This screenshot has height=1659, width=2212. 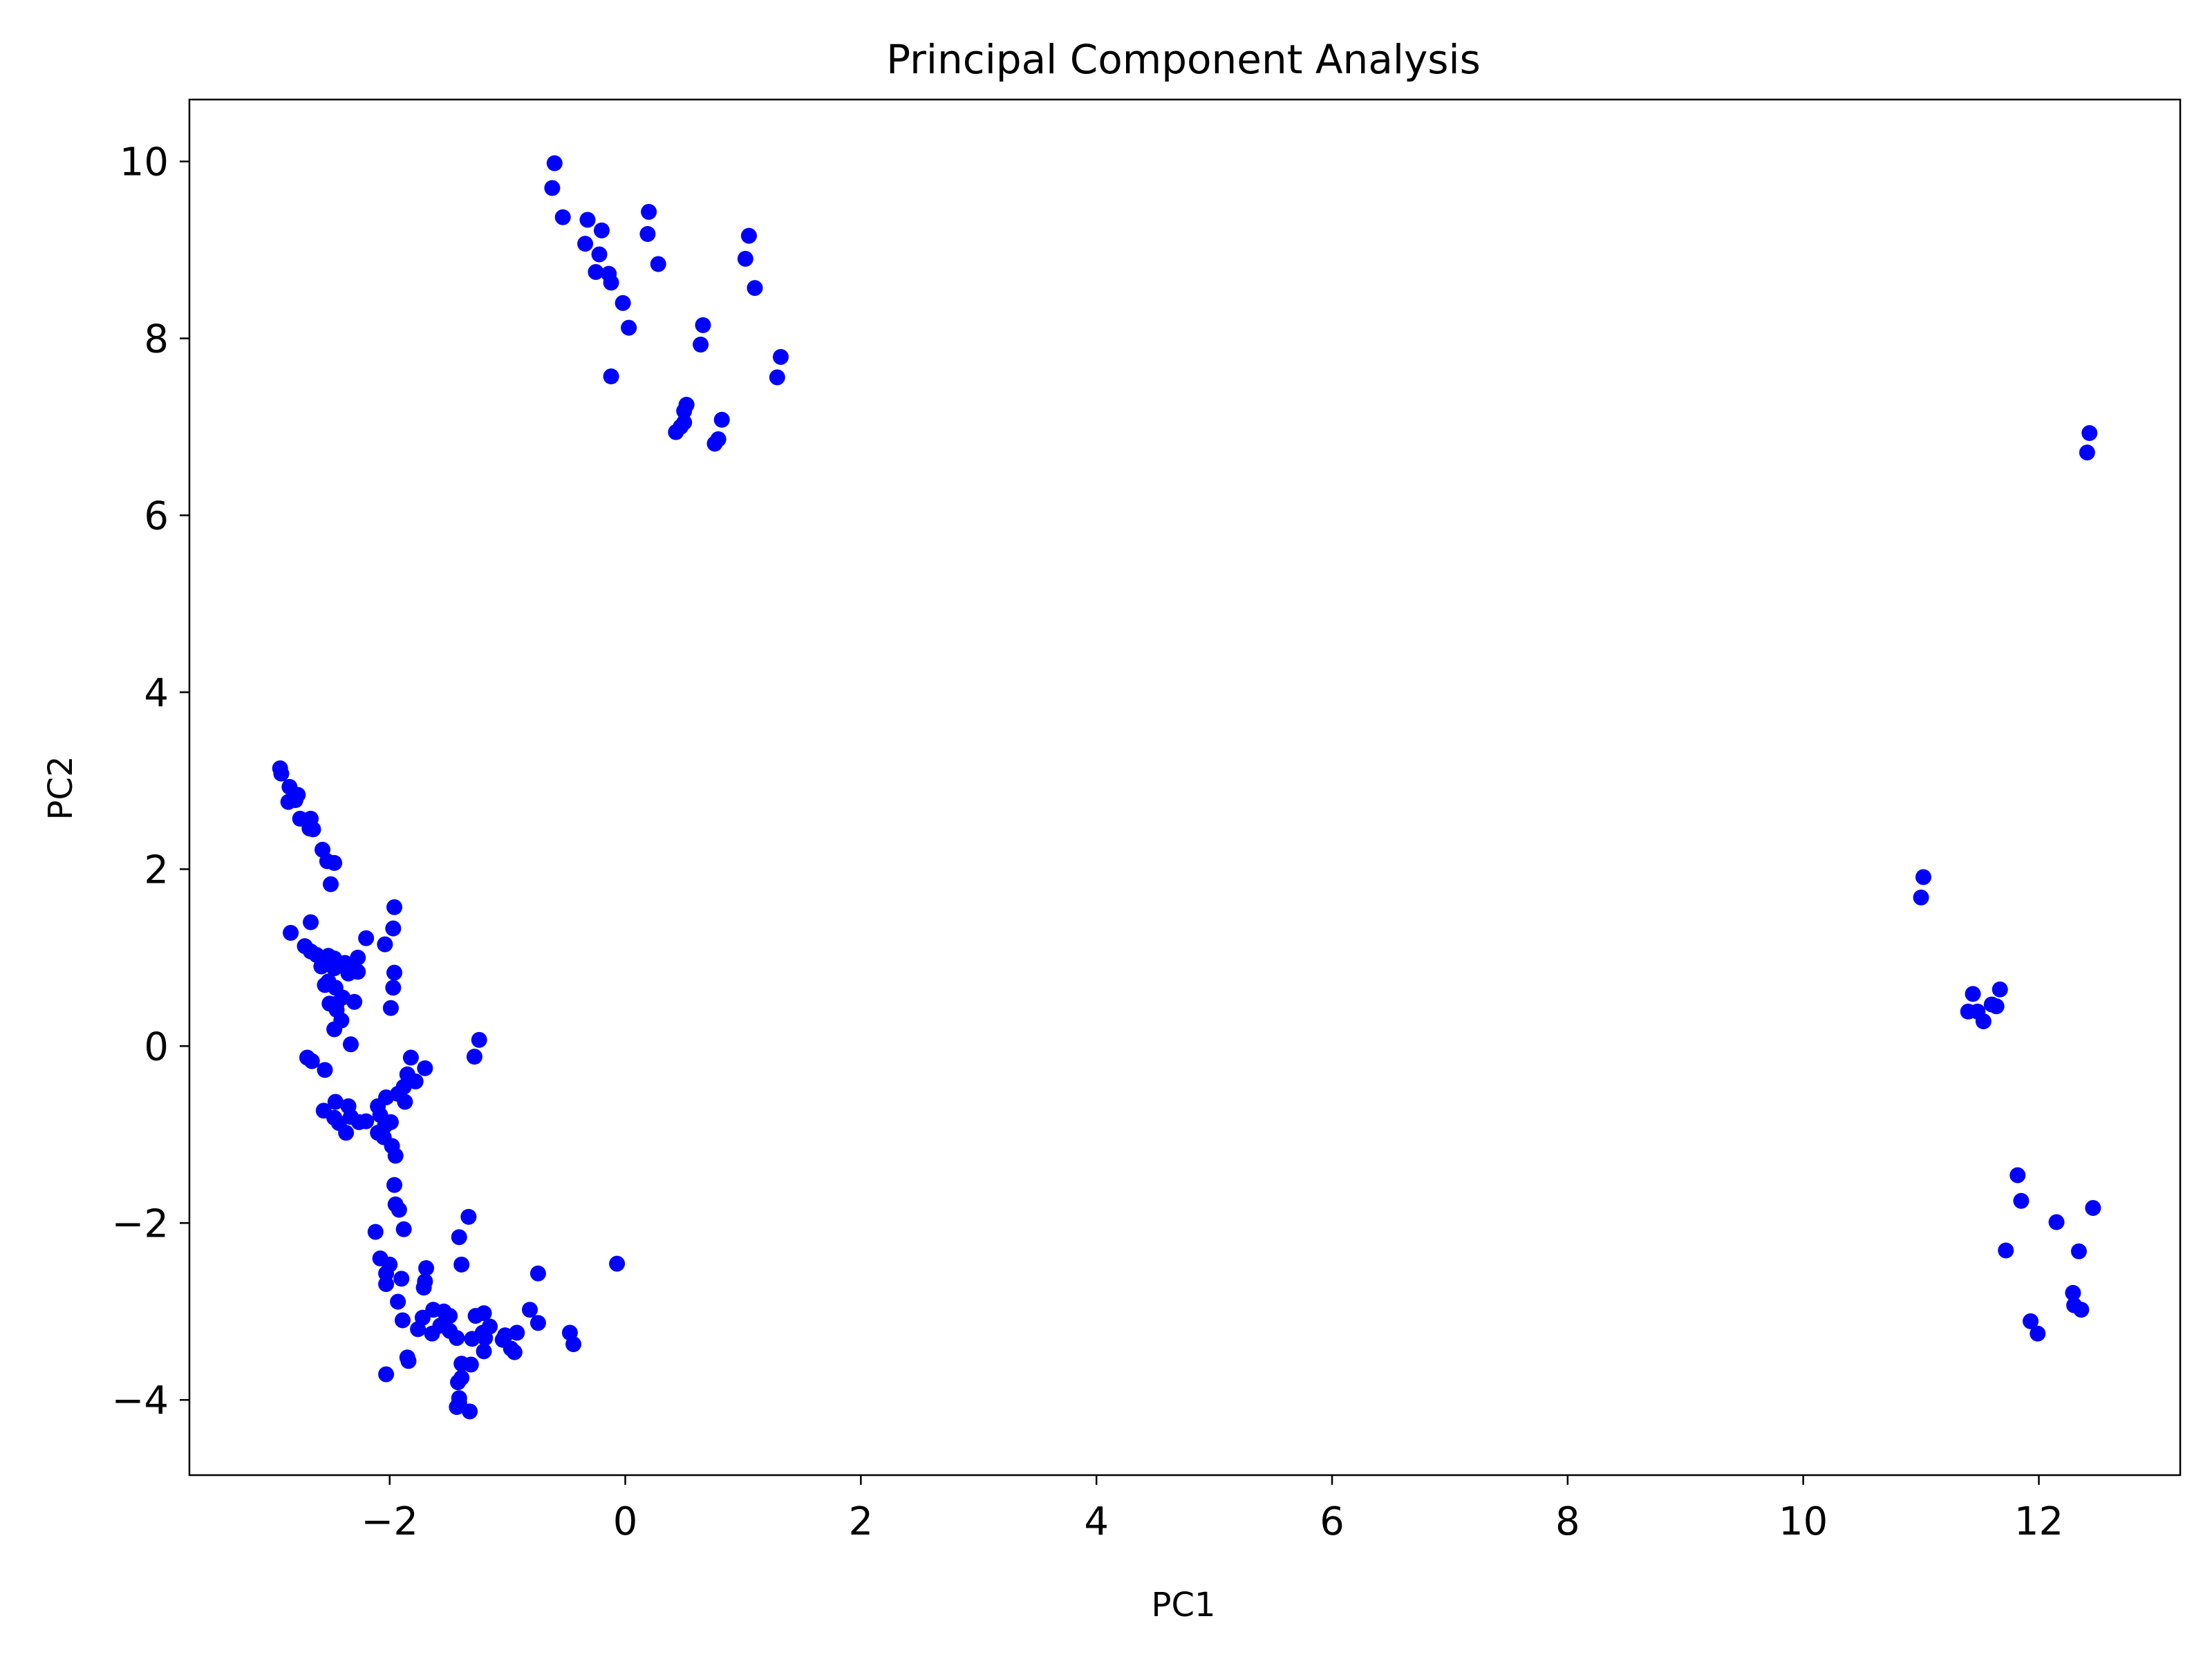 I want to click on x-tick-label: 2, so click(x=861, y=1521).